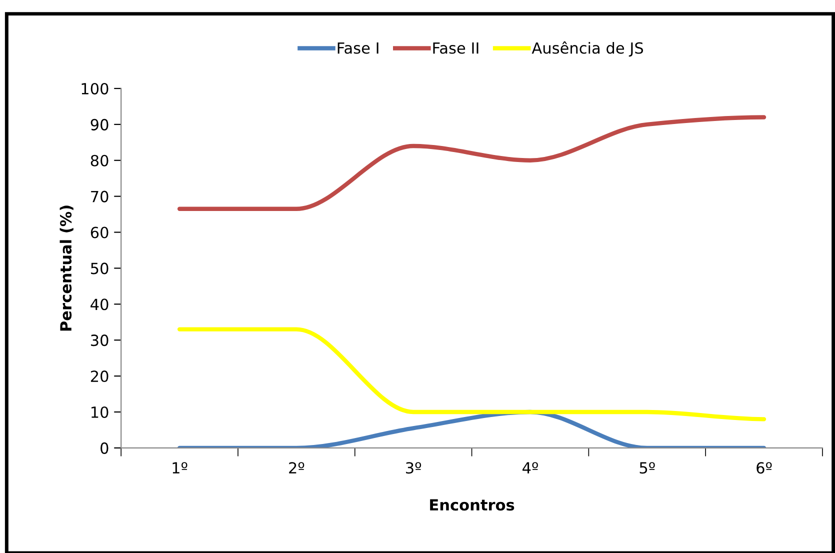  I want to click on y-tick-label: 80, so click(99, 160).